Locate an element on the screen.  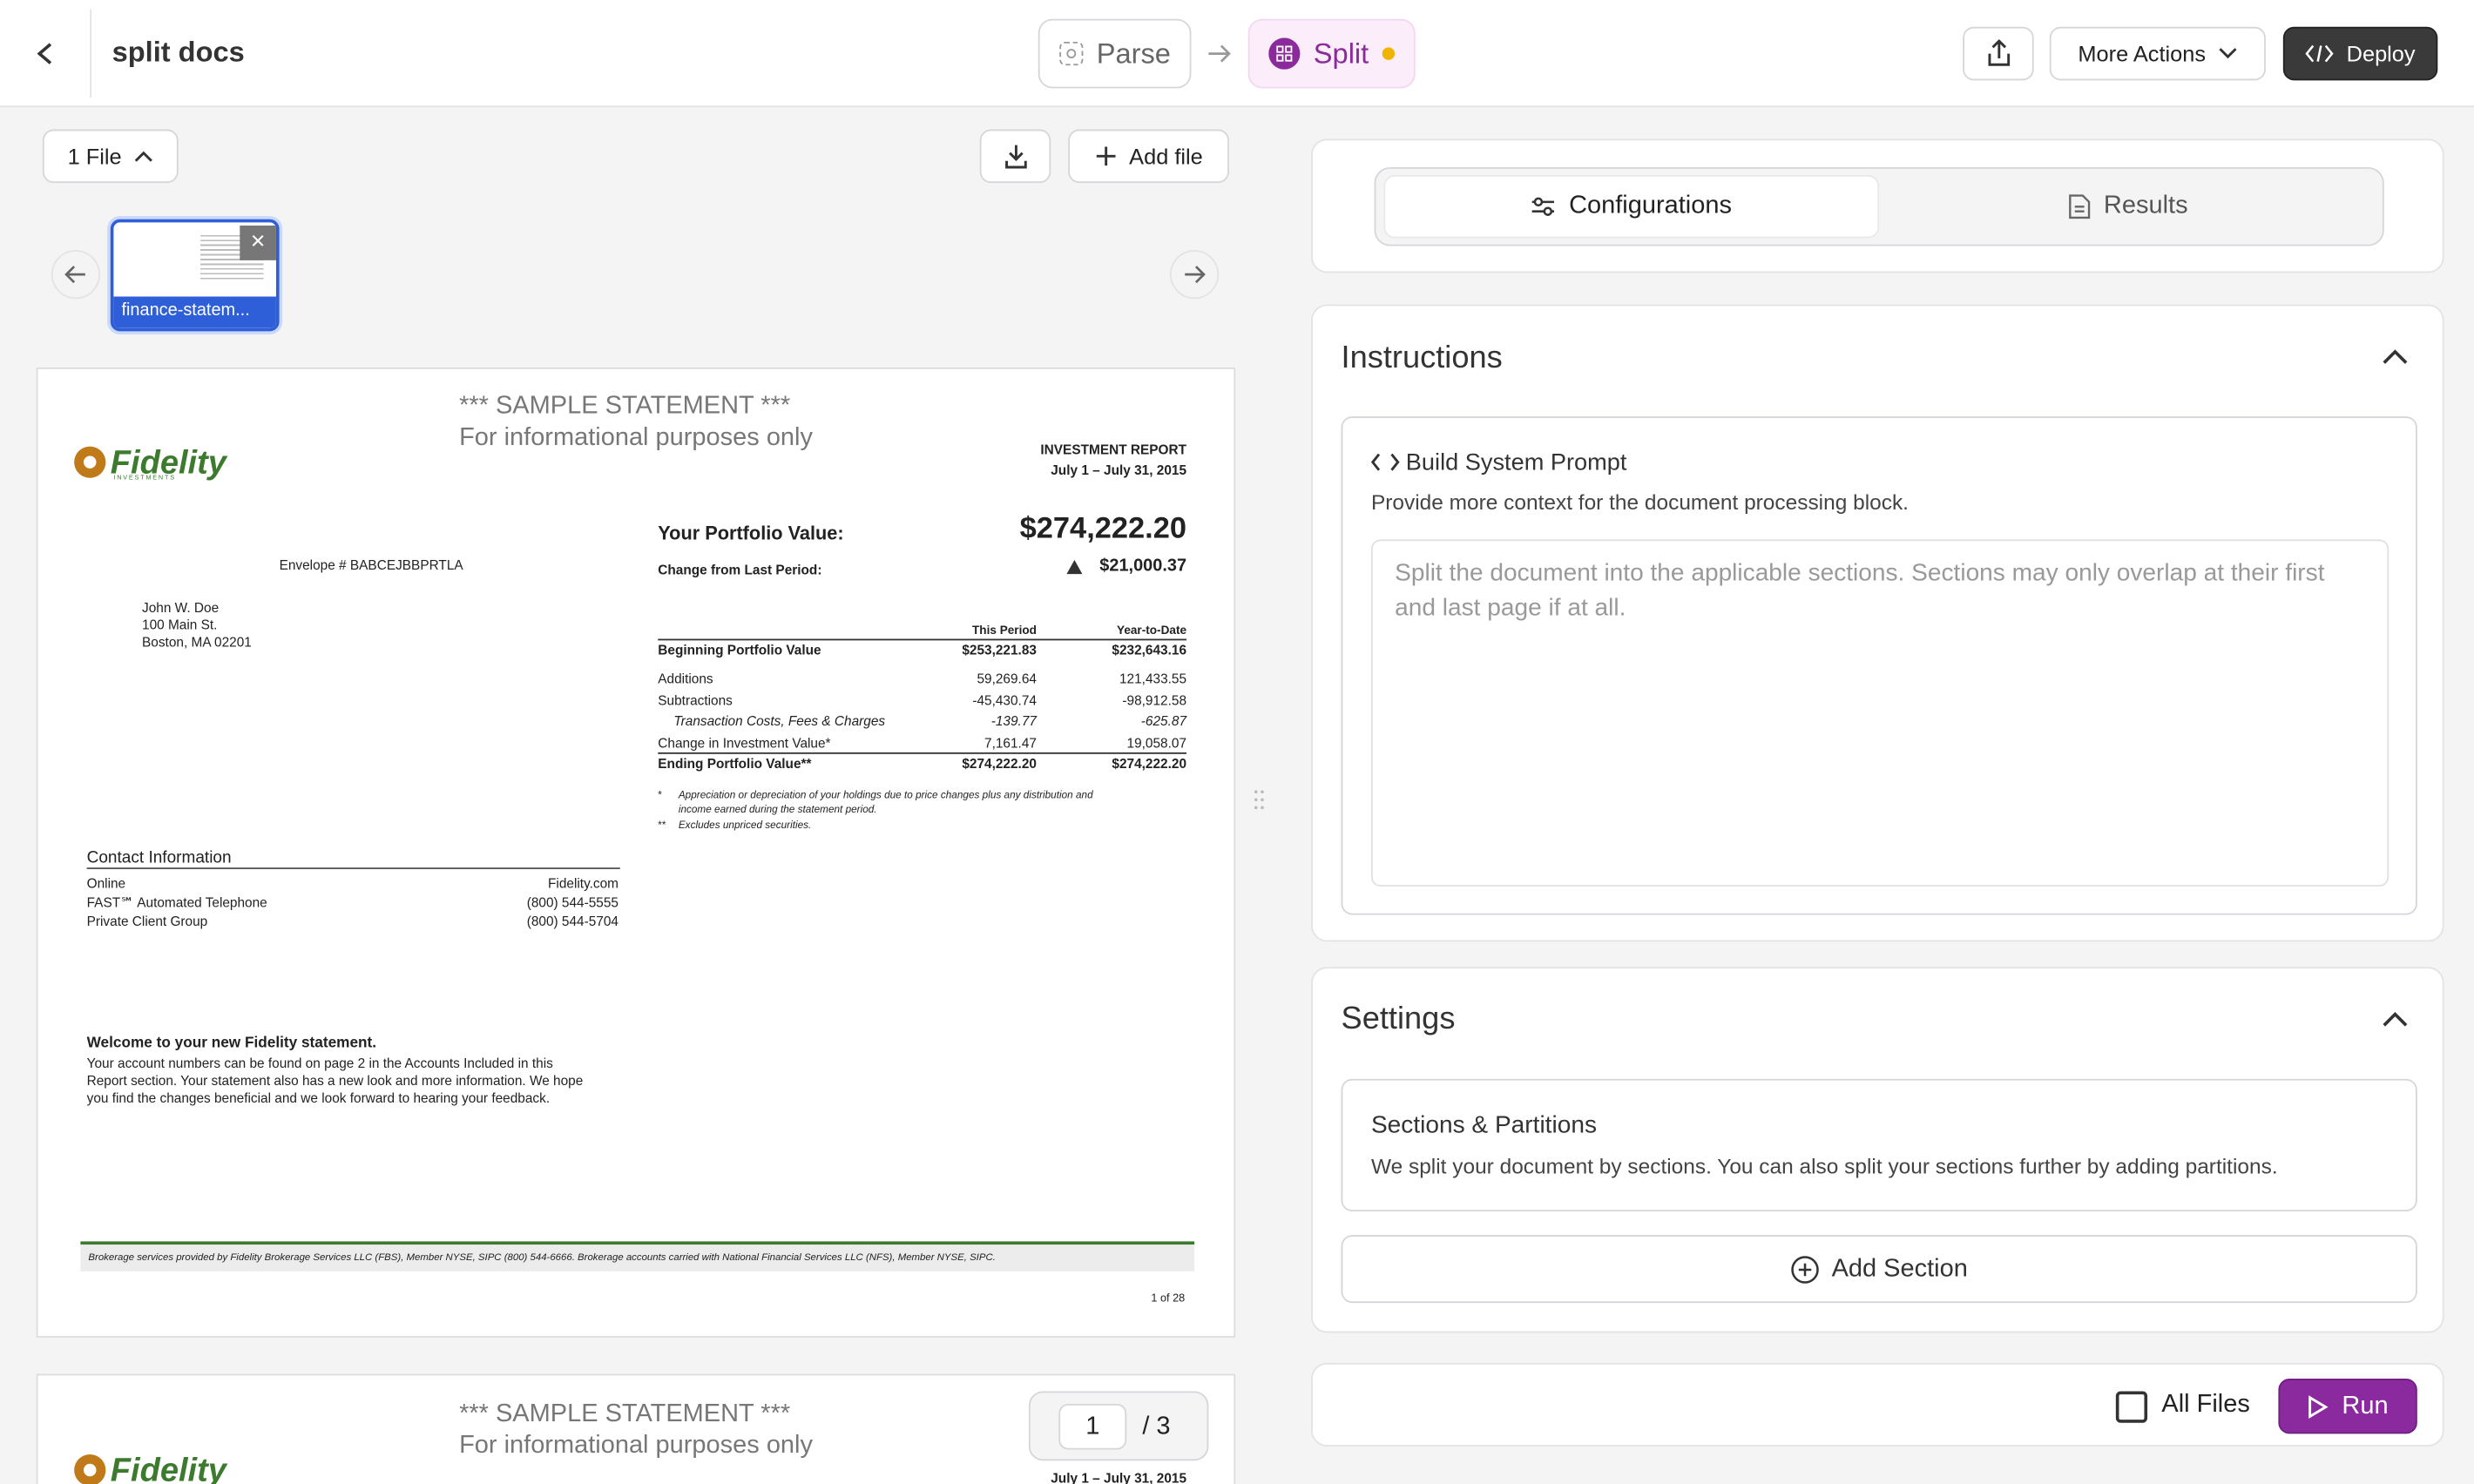
add-file-button: Add file is located at coordinates (1148, 156).